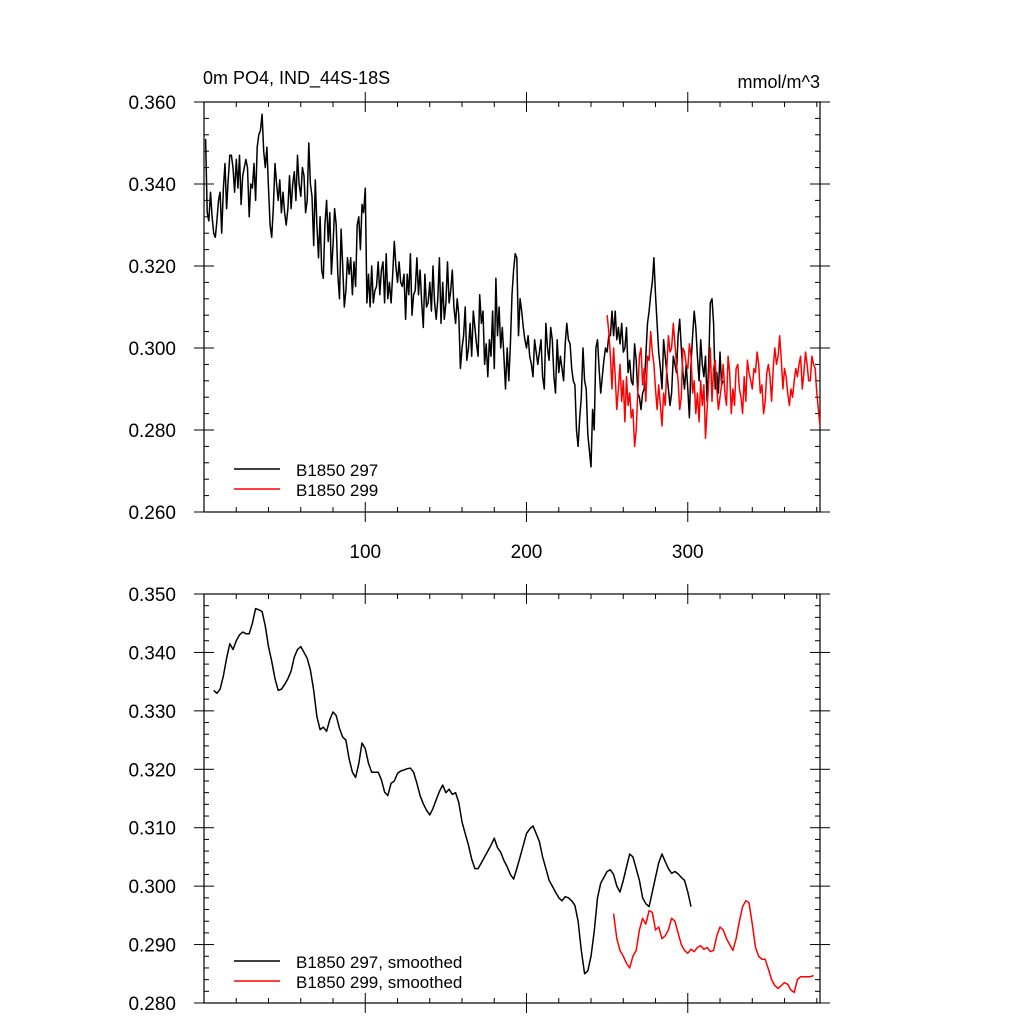  I want to click on p2-legend-label-1: B1850 297, smoothed, so click(379, 962).